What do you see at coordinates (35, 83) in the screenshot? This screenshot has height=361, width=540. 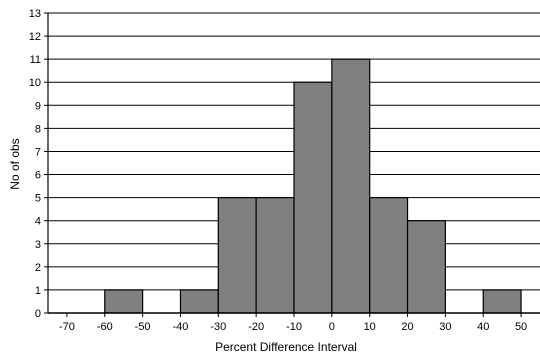 I see `y-tick-label: 10` at bounding box center [35, 83].